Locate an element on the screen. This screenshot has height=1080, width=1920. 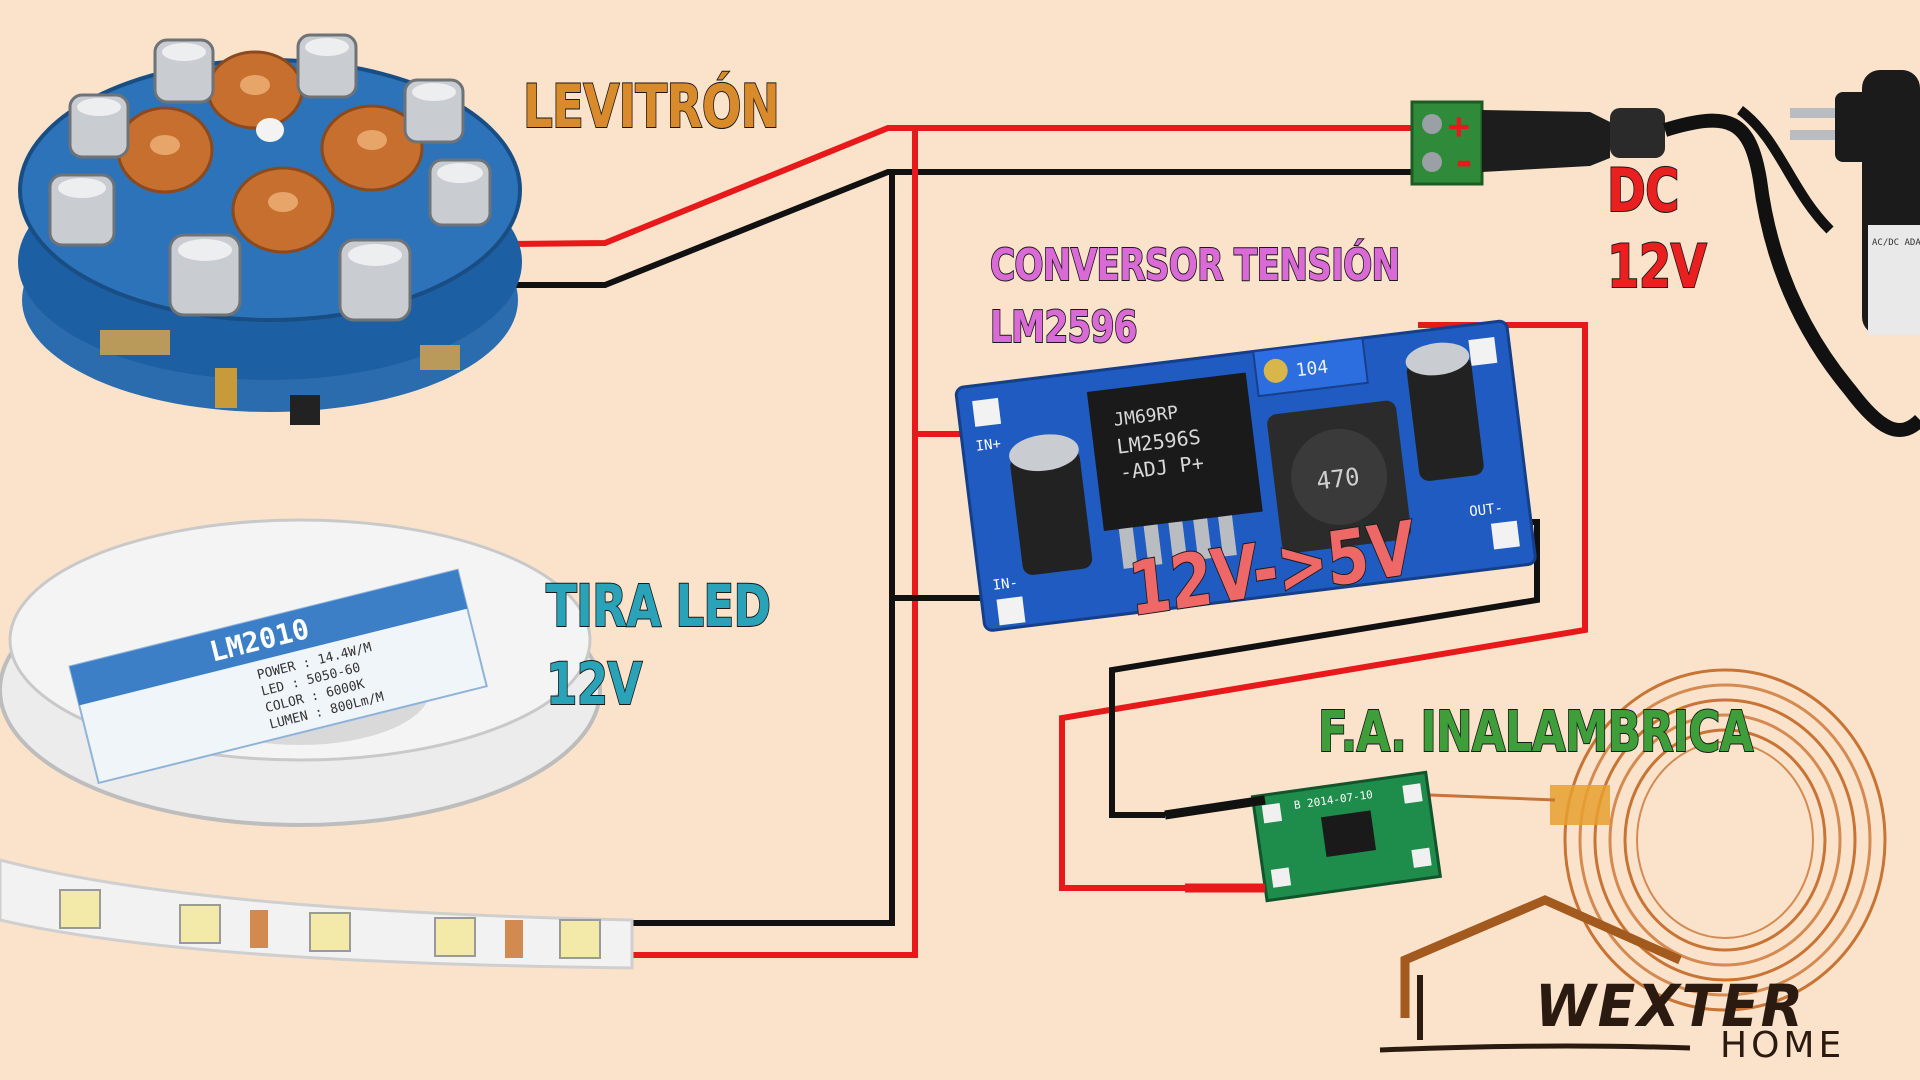
dc-voltage-label: 12V is located at coordinates (1656, 267).